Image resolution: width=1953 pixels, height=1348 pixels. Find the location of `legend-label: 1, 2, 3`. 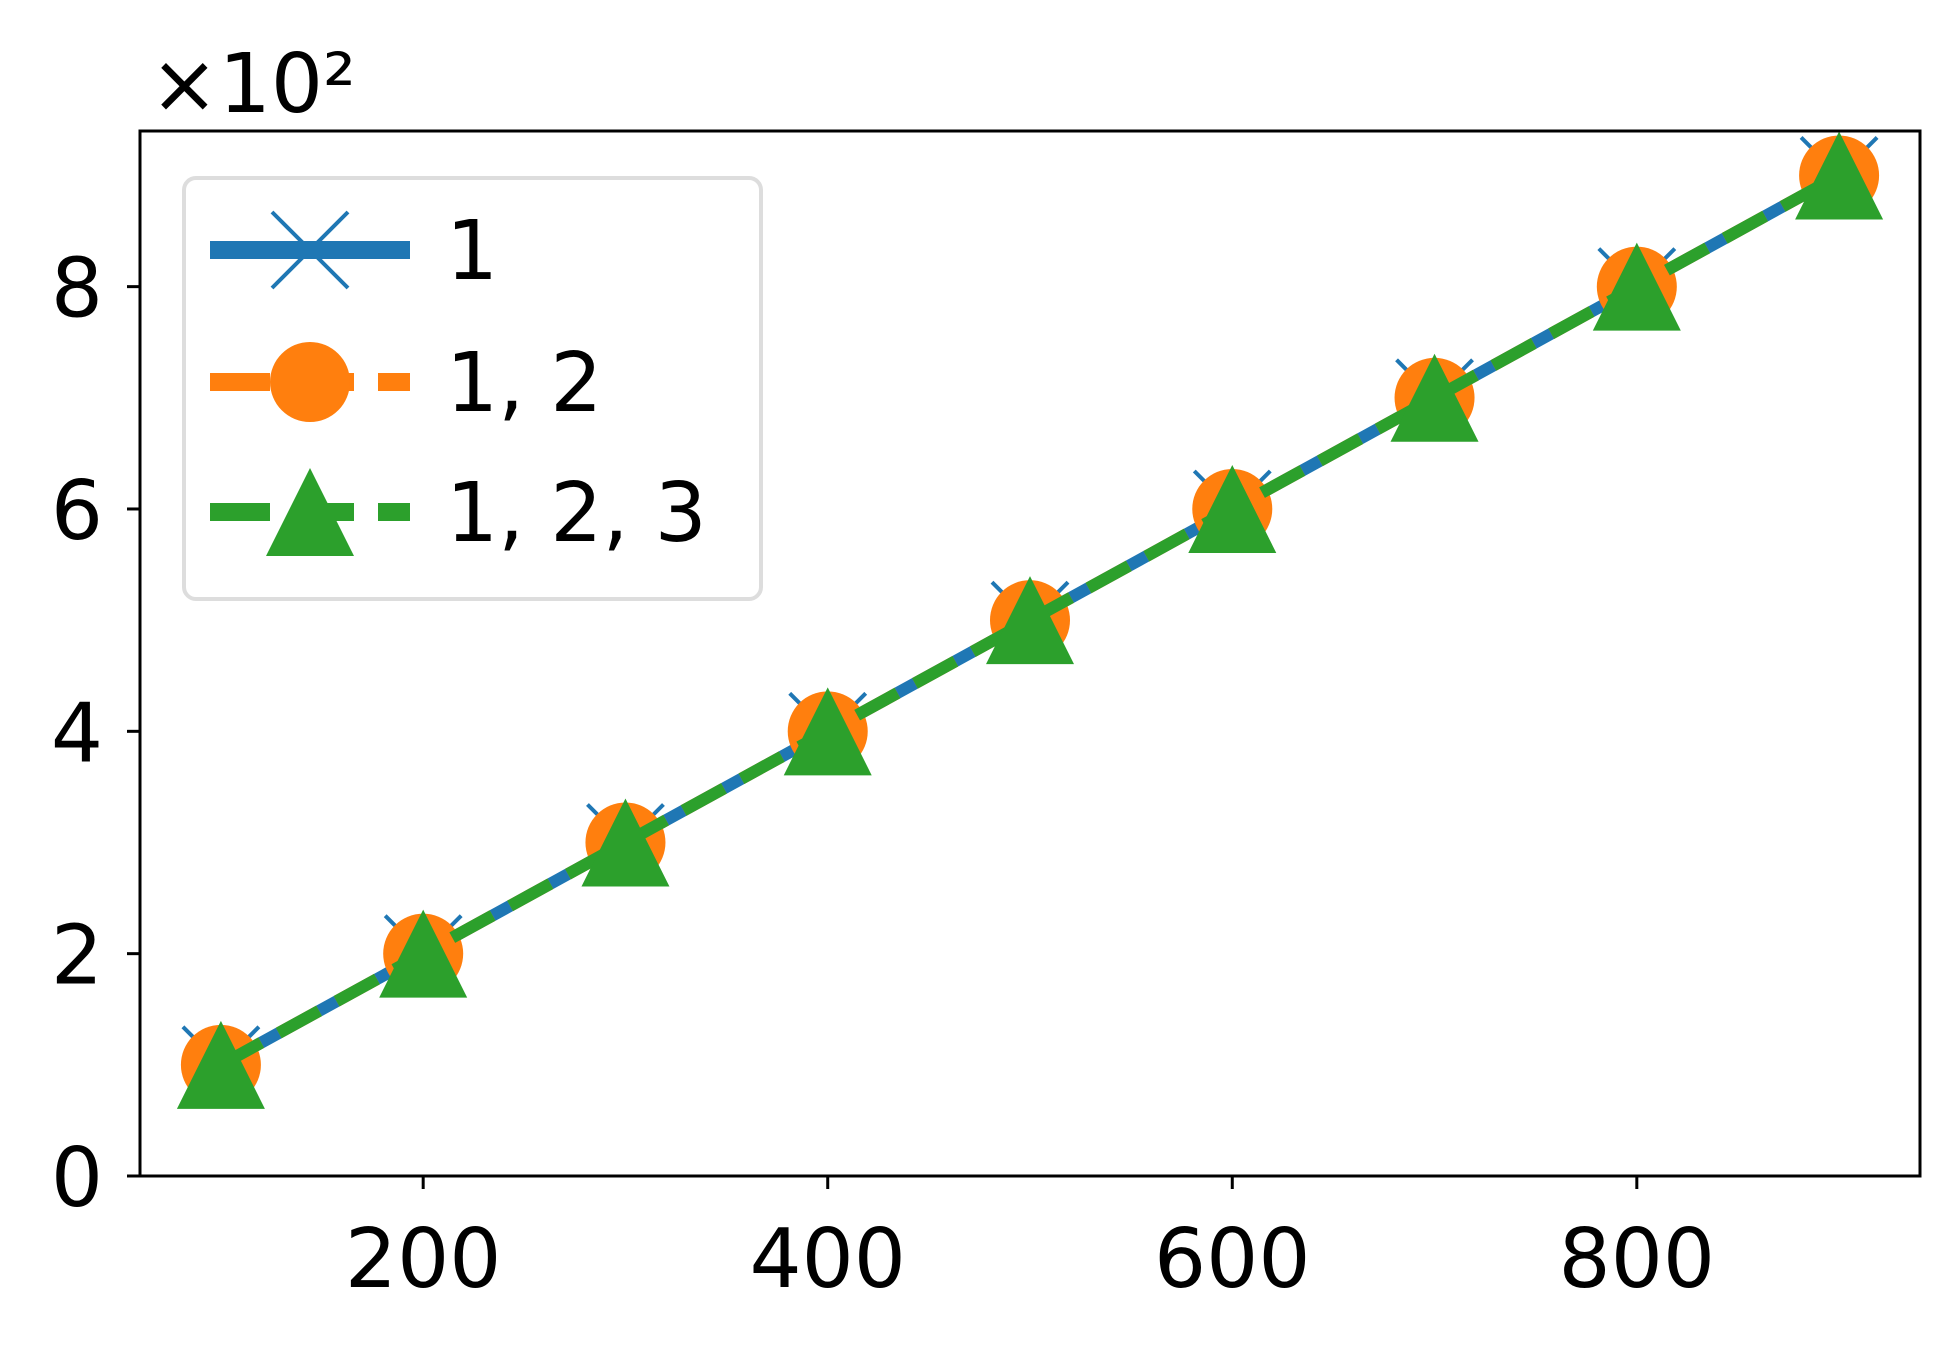

legend-label: 1, 2, 3 is located at coordinates (576, 513).